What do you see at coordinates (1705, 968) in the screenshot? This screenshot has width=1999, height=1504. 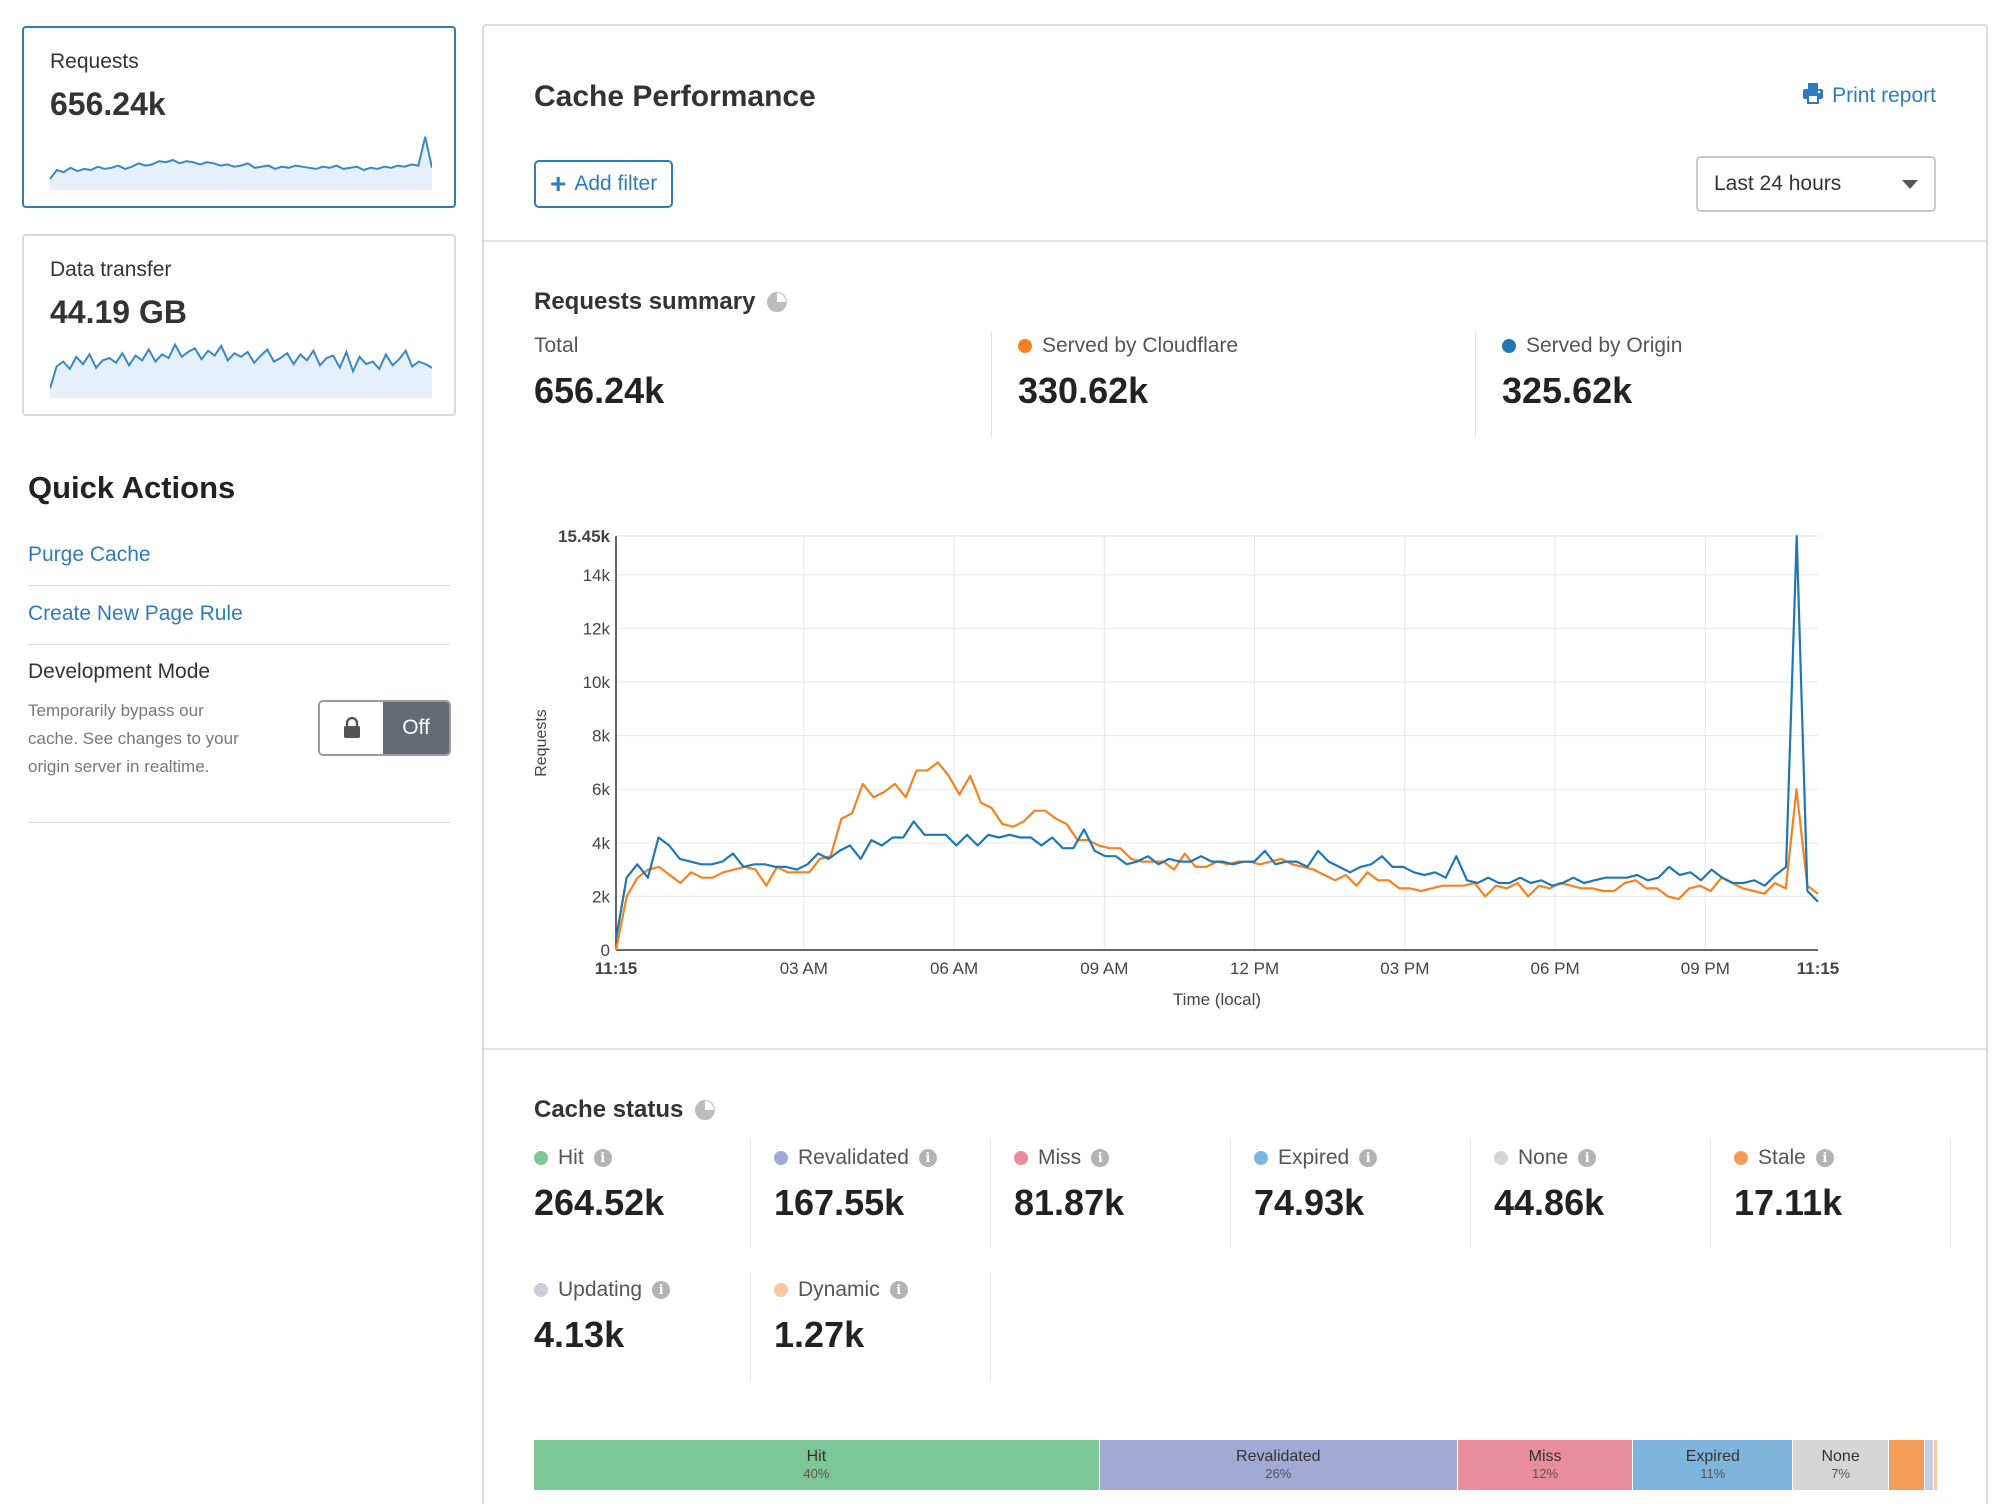 I see `x-tick-label: 09 PM` at bounding box center [1705, 968].